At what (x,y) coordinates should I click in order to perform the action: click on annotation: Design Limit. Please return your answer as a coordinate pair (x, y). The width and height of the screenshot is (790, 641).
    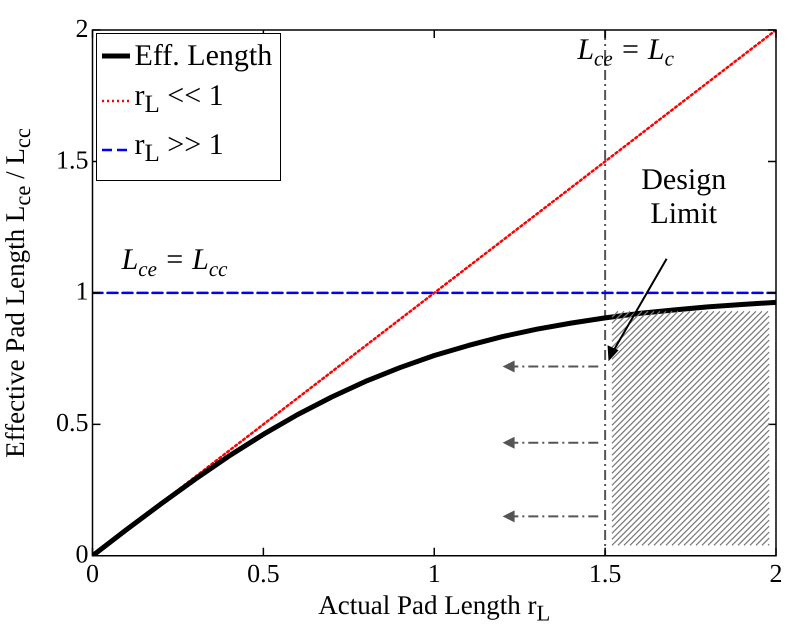
    Looking at the image, I should click on (683, 196).